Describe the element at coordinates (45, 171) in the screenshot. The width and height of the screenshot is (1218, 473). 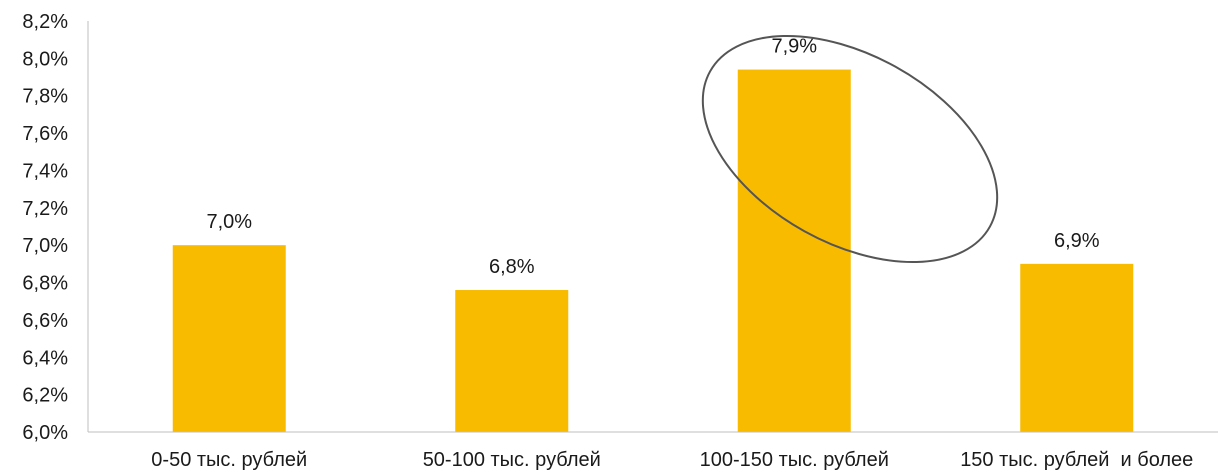
I see `y-tick-label: 7,4%` at that location.